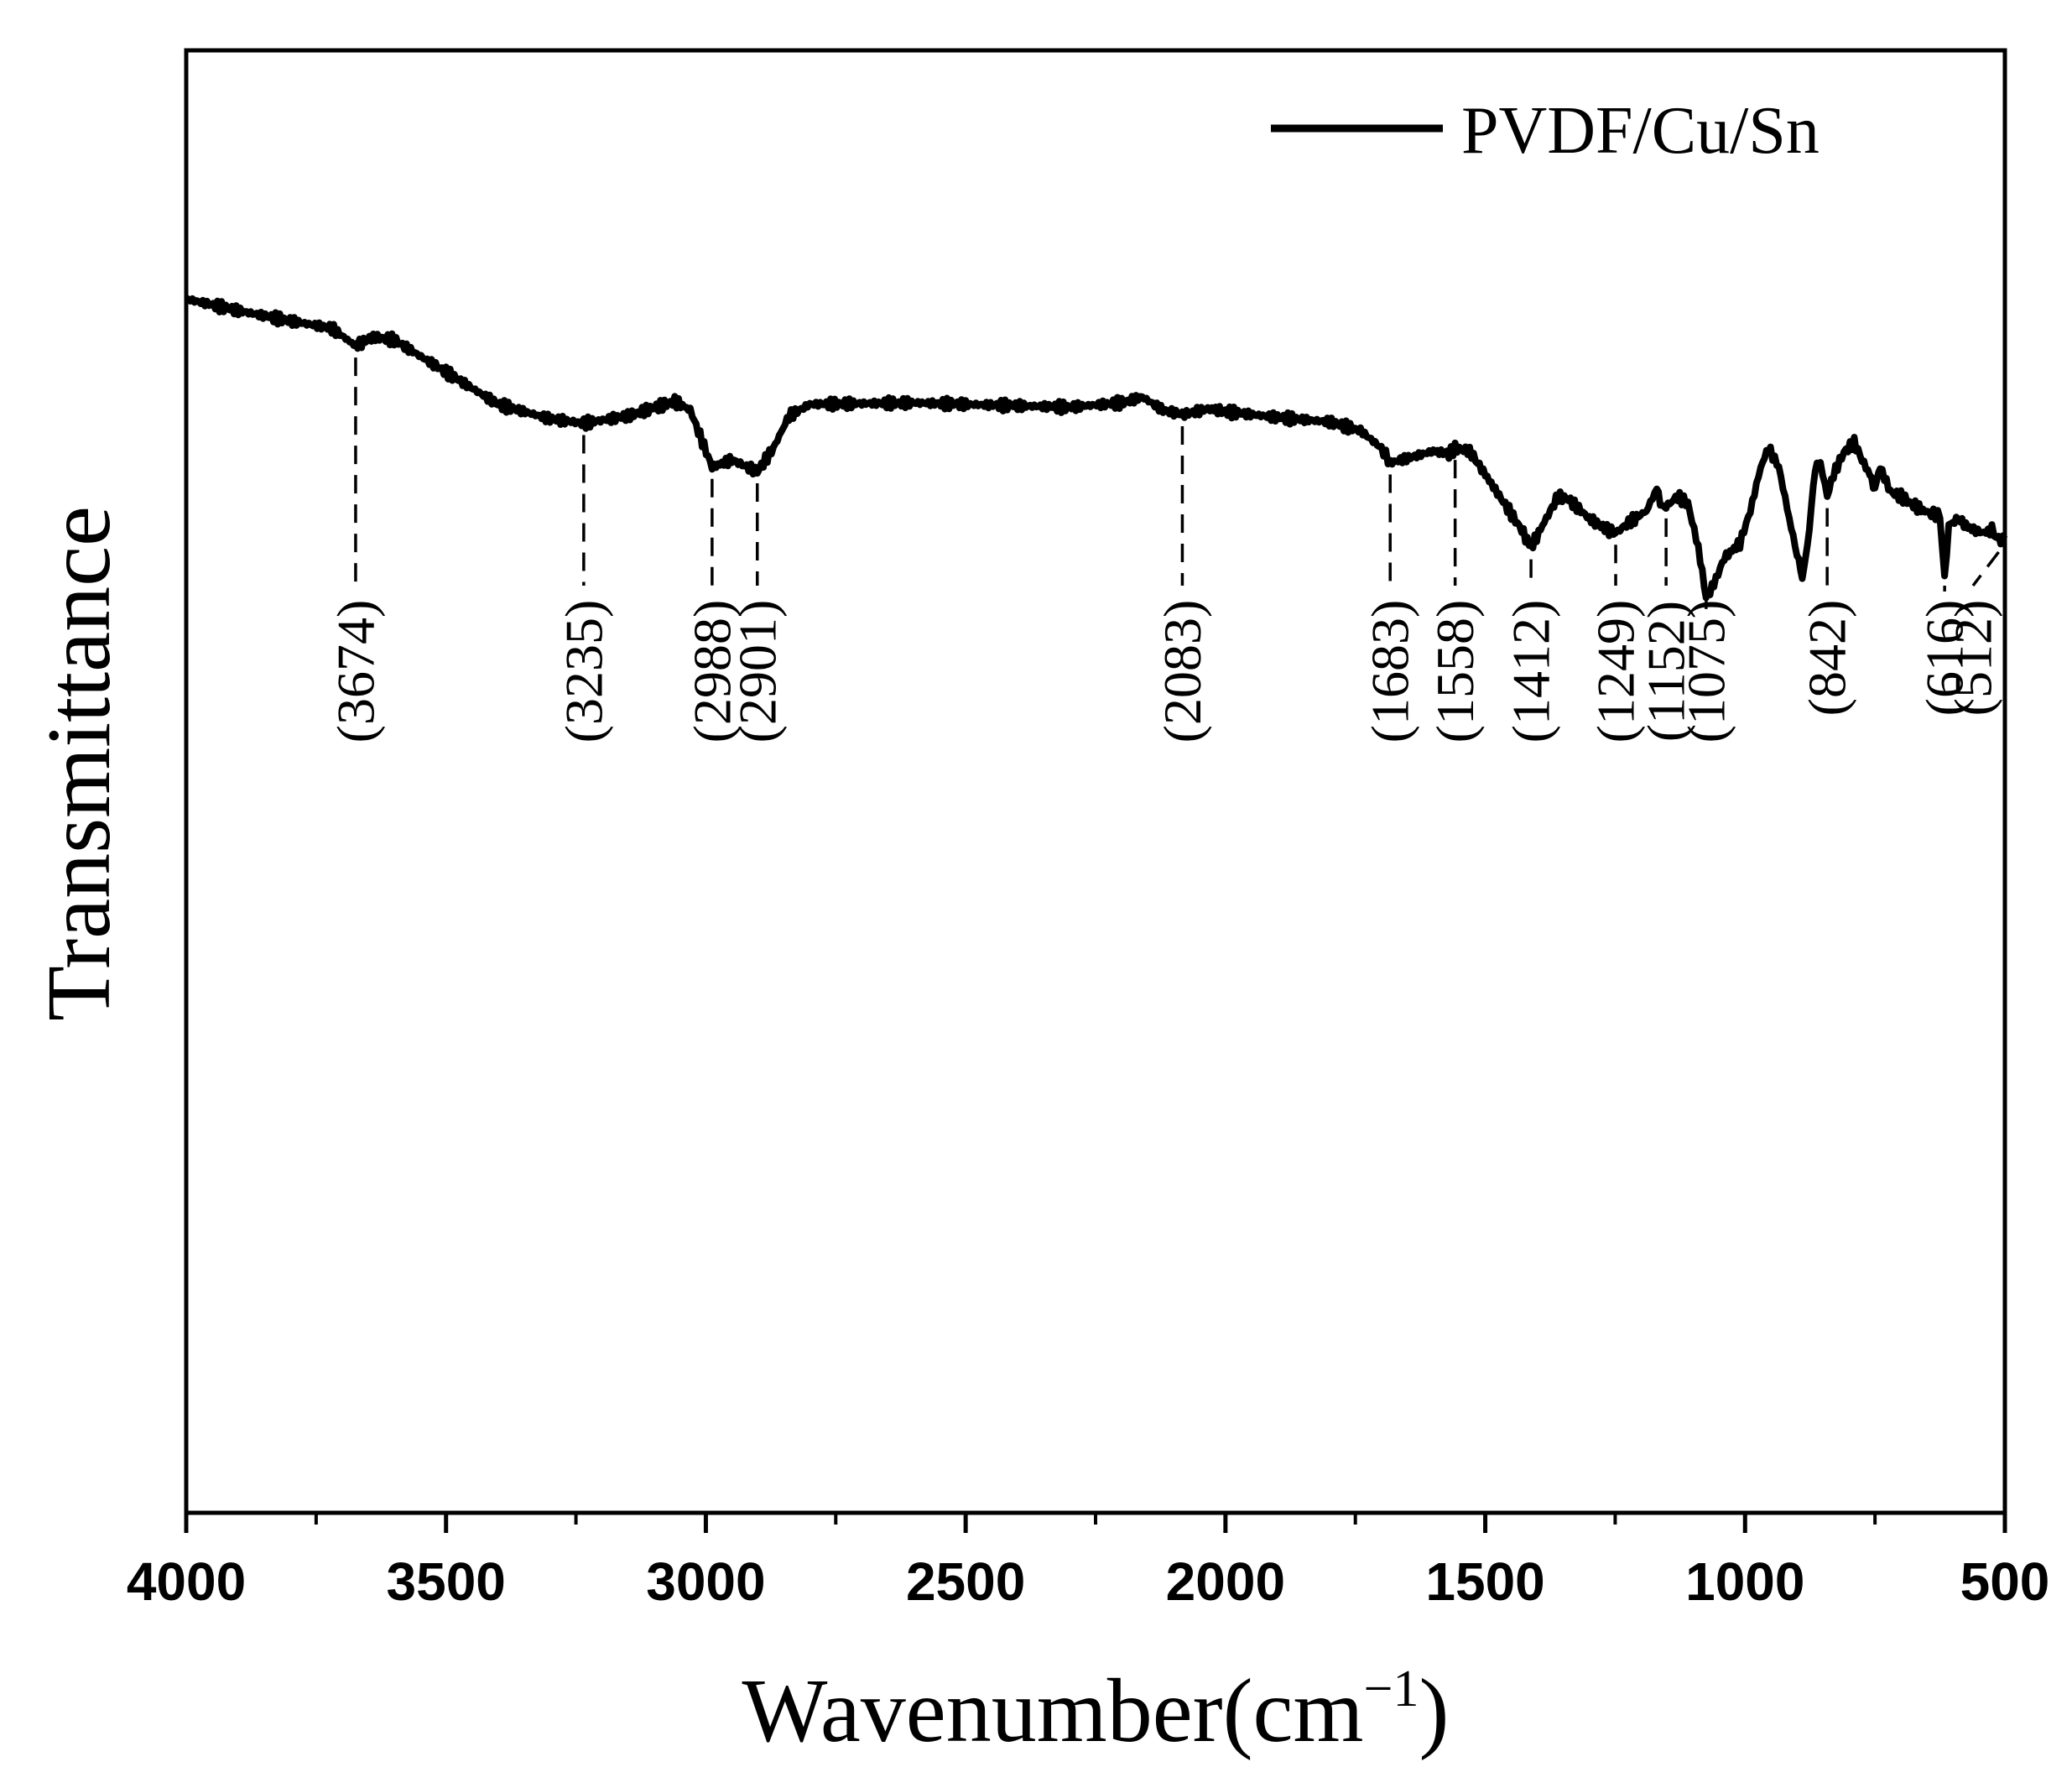 This screenshot has height=1788, width=2072. What do you see at coordinates (1640, 131) in the screenshot?
I see `legend-label: PVDF/Cu/Sn` at bounding box center [1640, 131].